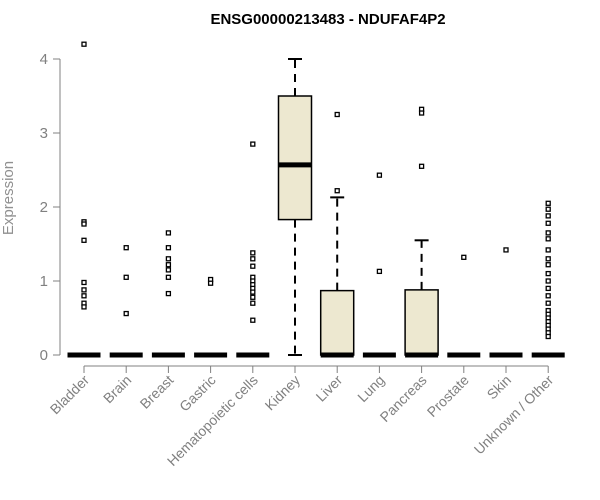  I want to click on y-tick-label: 3, so click(44, 133).